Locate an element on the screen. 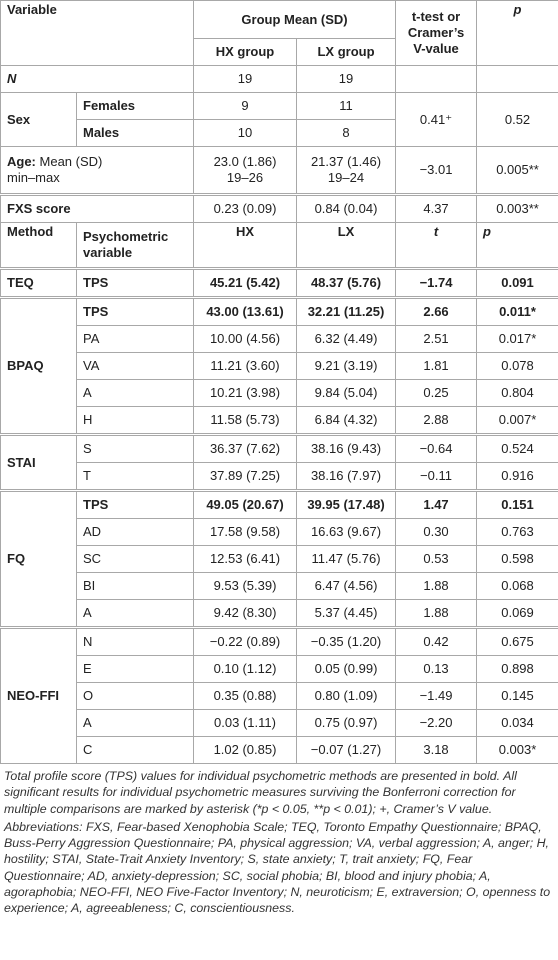 Image resolution: width=558 pixels, height=960 pixels. table-cell: 23.0 (1.86) 19–26 is located at coordinates (245, 170).